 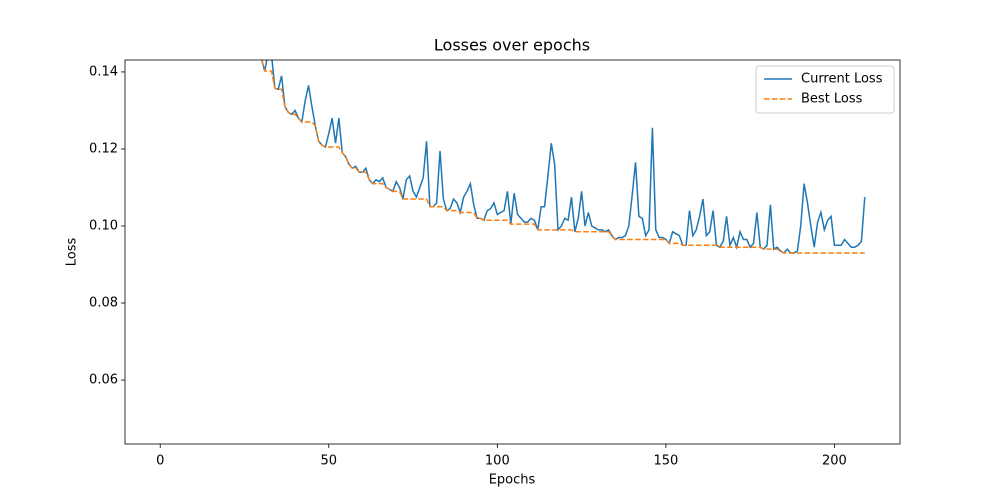 What do you see at coordinates (497, 461) in the screenshot?
I see `x-tick-label: 100` at bounding box center [497, 461].